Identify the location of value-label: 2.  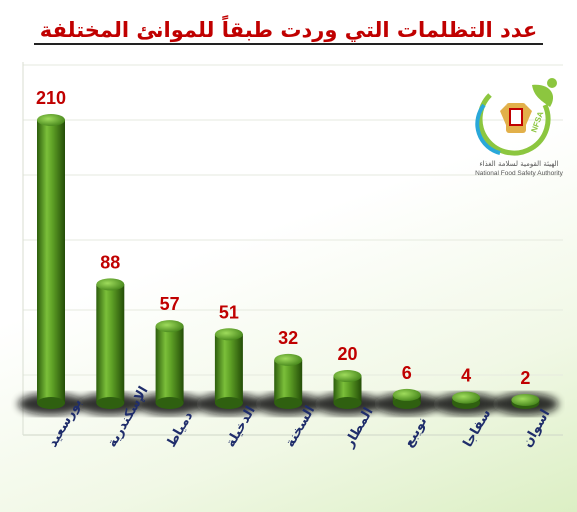
(525, 378).